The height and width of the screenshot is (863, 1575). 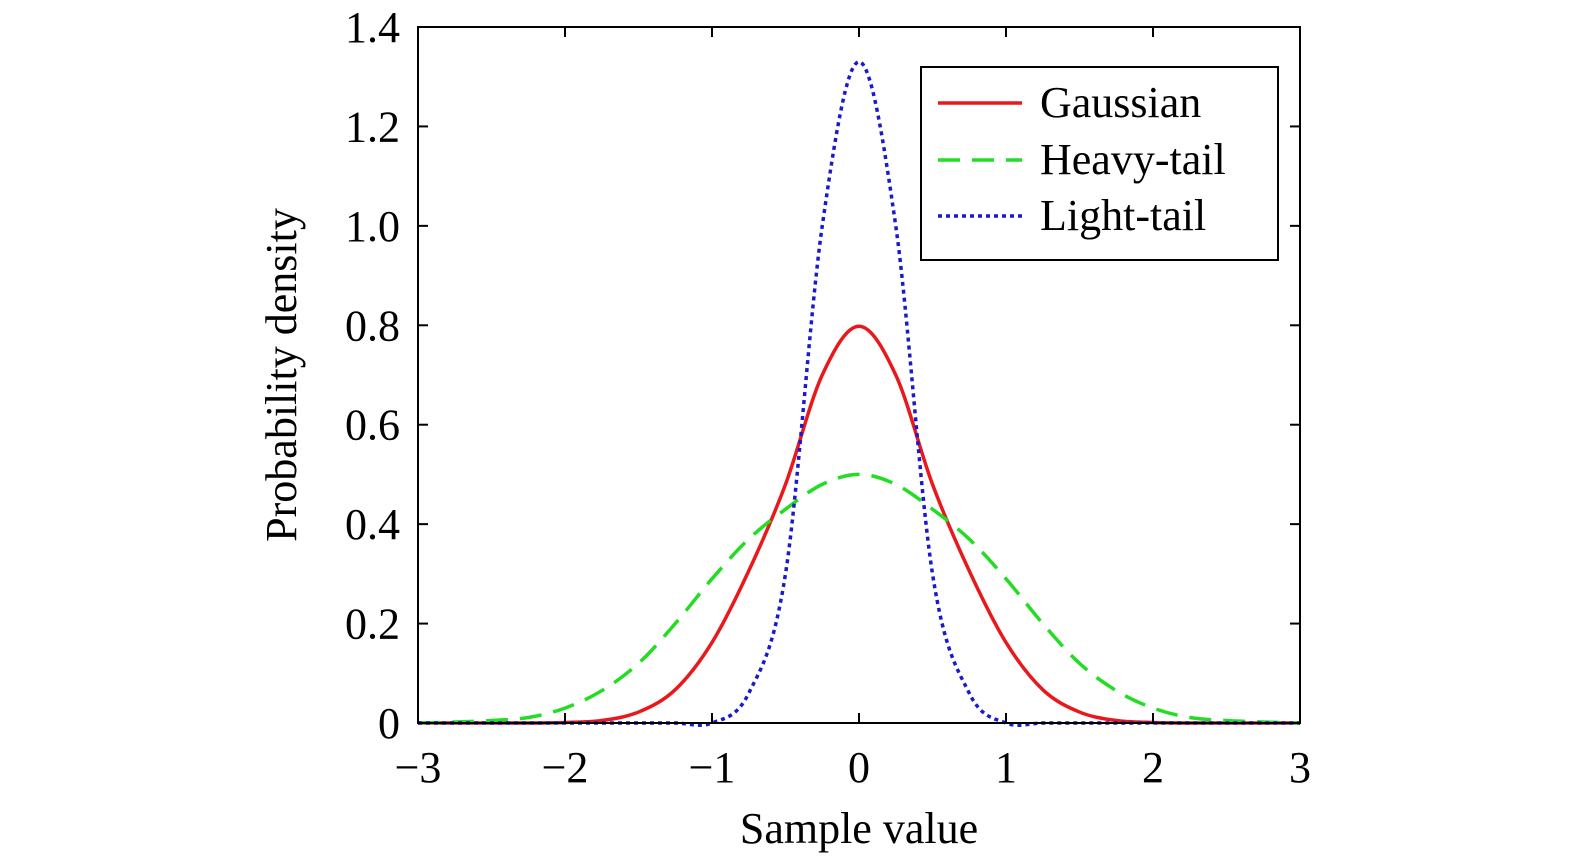 What do you see at coordinates (1123, 215) in the screenshot?
I see `legend-label-light-tail: Light-tail` at bounding box center [1123, 215].